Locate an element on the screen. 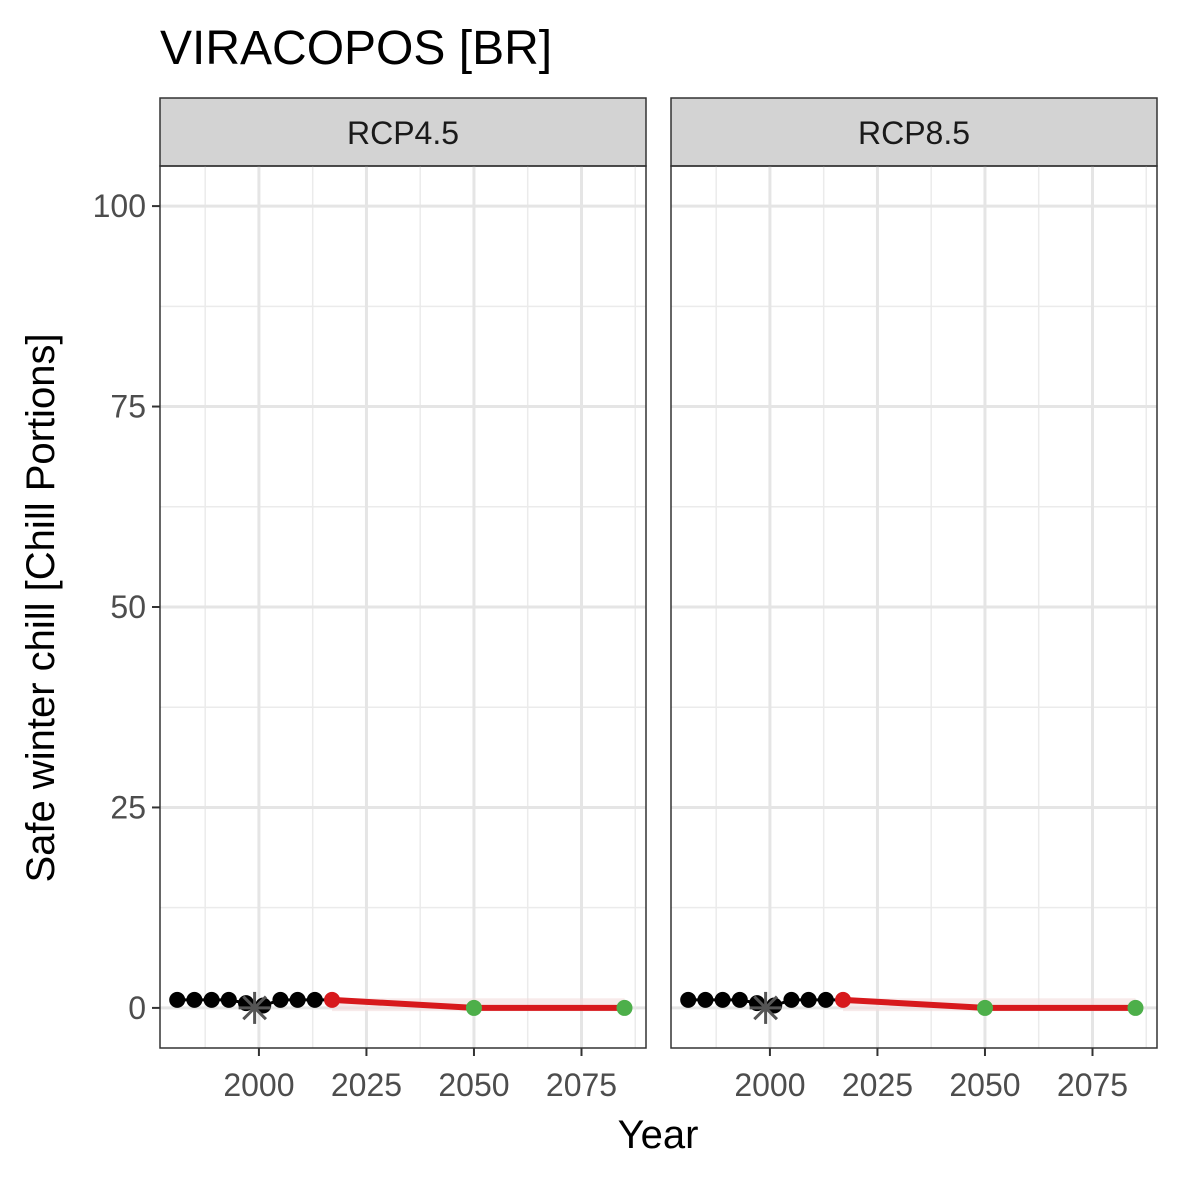 The width and height of the screenshot is (1181, 1181). y-tick-label: 25 is located at coordinates (128, 807).